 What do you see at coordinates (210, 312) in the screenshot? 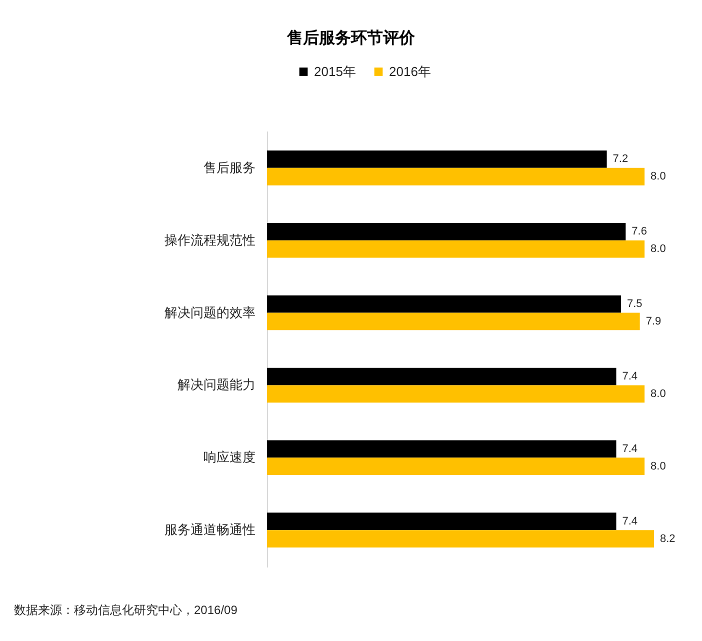
I see `y-tick-label: 解决问题的效率` at bounding box center [210, 312].